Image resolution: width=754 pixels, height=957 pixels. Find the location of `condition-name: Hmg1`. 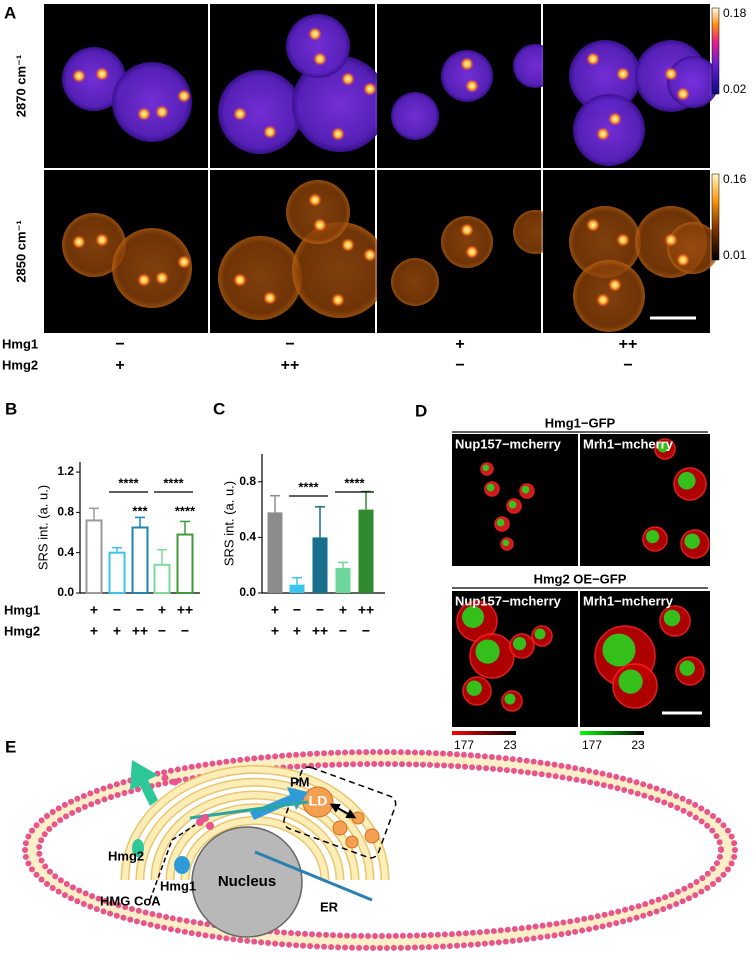

condition-name: Hmg1 is located at coordinates (22, 609).